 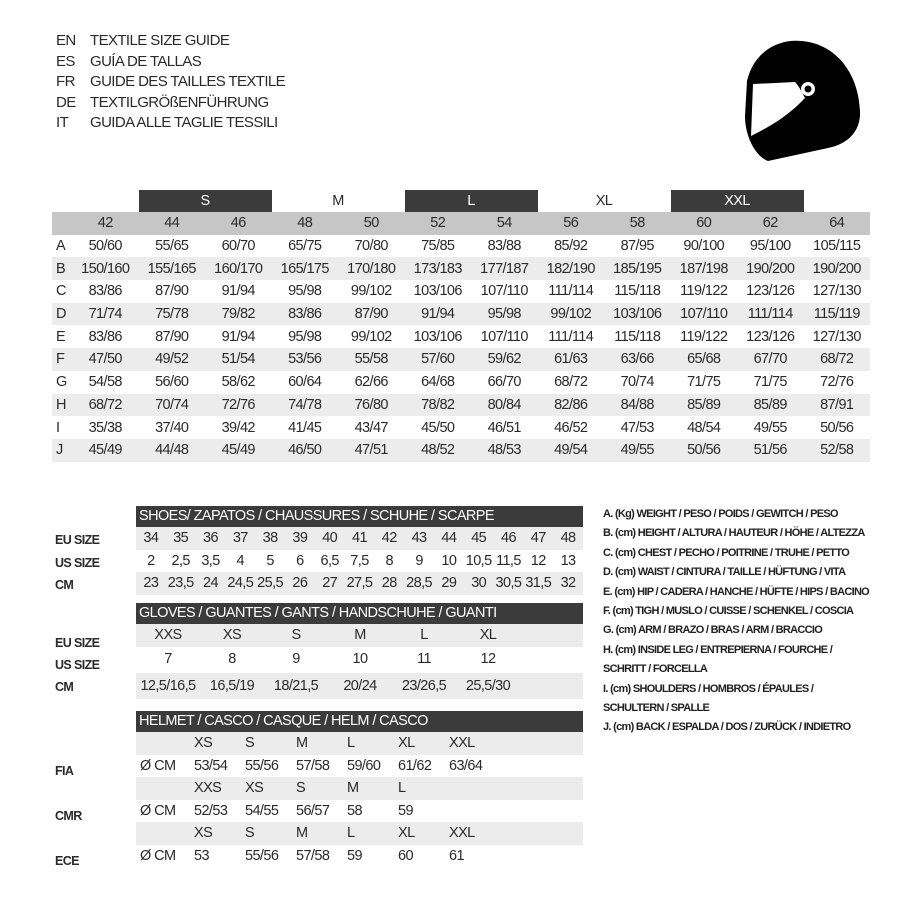 What do you see at coordinates (837, 404) in the screenshot?
I see `table-cell: 87/91` at bounding box center [837, 404].